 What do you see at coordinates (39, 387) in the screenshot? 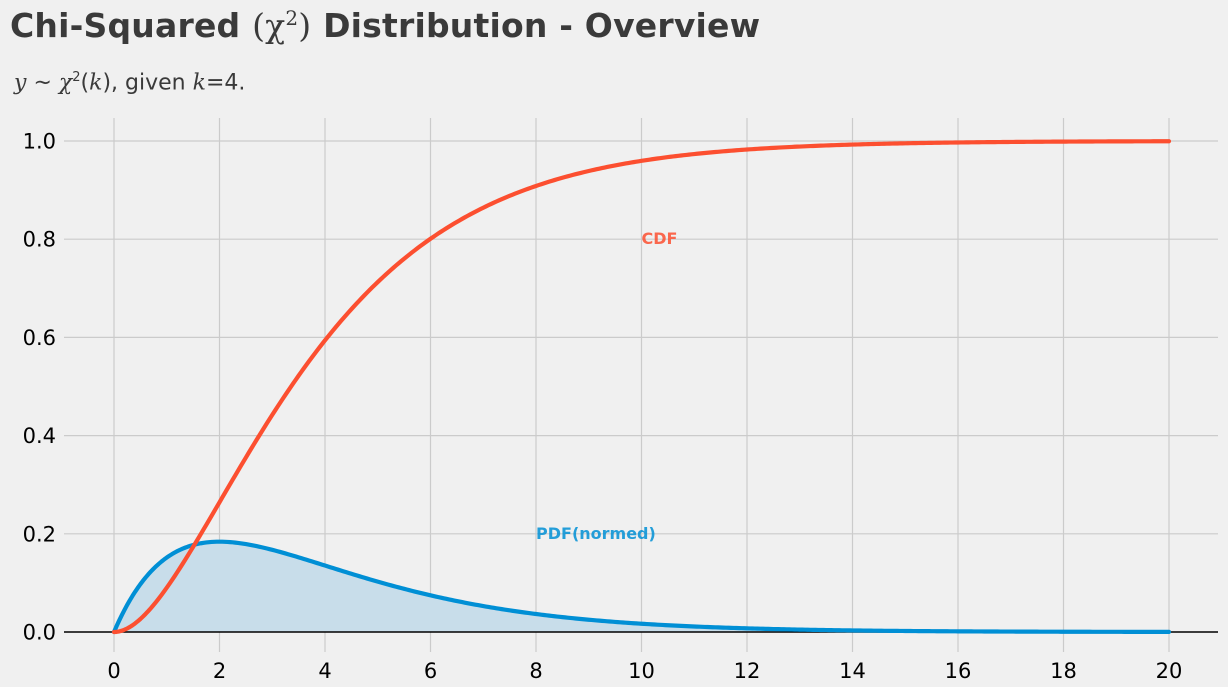
I see `y-tick-labels: 0.0 0.2 0.4 0.6 0.8 1.0` at bounding box center [39, 387].